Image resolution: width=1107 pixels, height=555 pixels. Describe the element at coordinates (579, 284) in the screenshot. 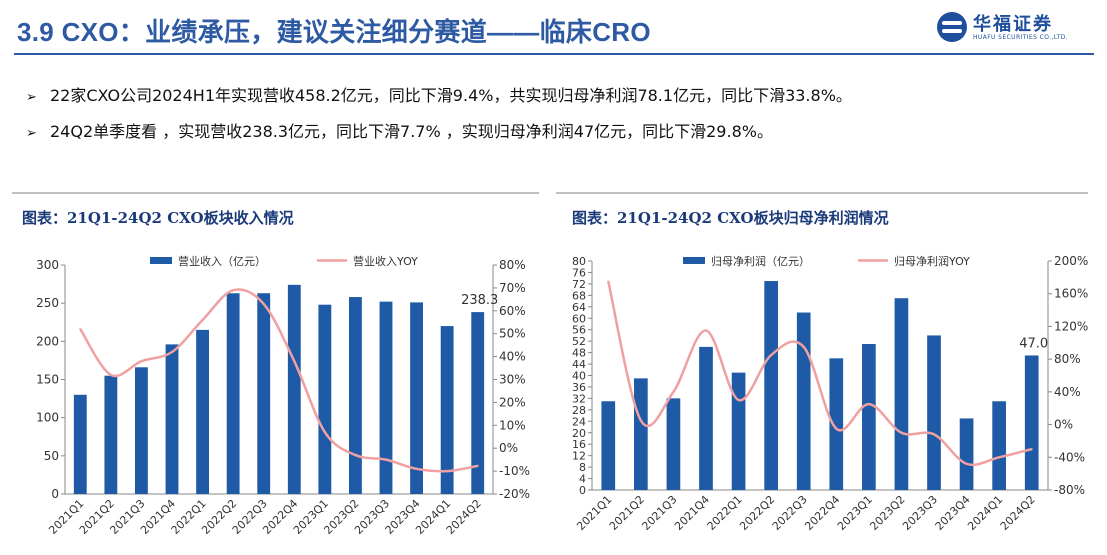

I see `left-tick-label: 72` at that location.